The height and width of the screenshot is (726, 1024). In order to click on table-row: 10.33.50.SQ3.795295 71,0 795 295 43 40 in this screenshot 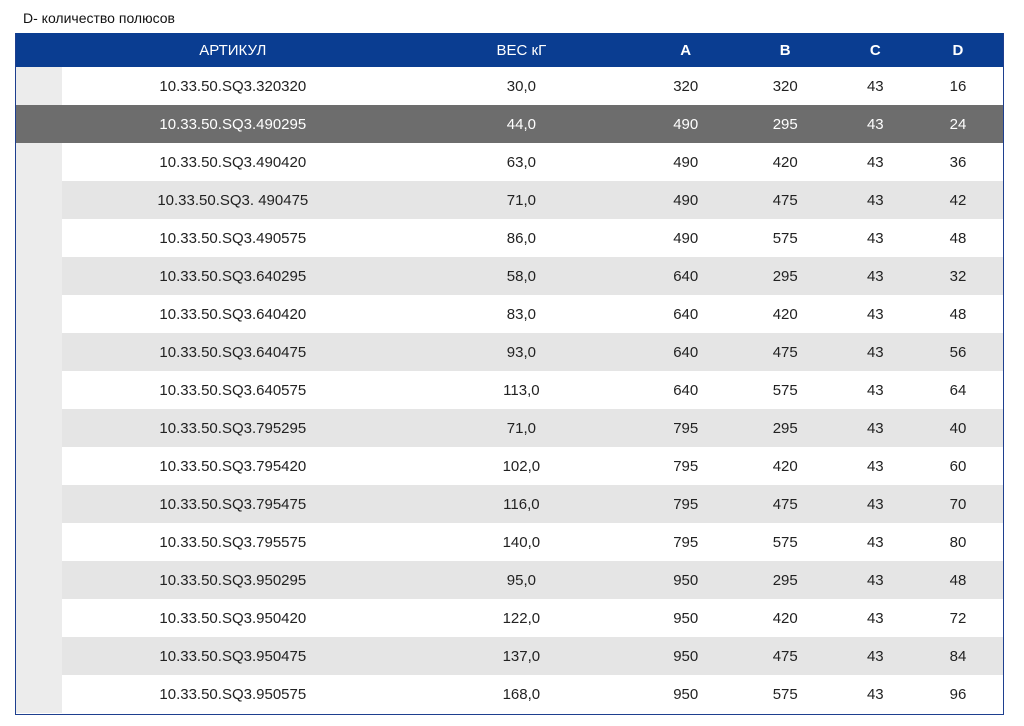, I will do `click(509, 428)`.